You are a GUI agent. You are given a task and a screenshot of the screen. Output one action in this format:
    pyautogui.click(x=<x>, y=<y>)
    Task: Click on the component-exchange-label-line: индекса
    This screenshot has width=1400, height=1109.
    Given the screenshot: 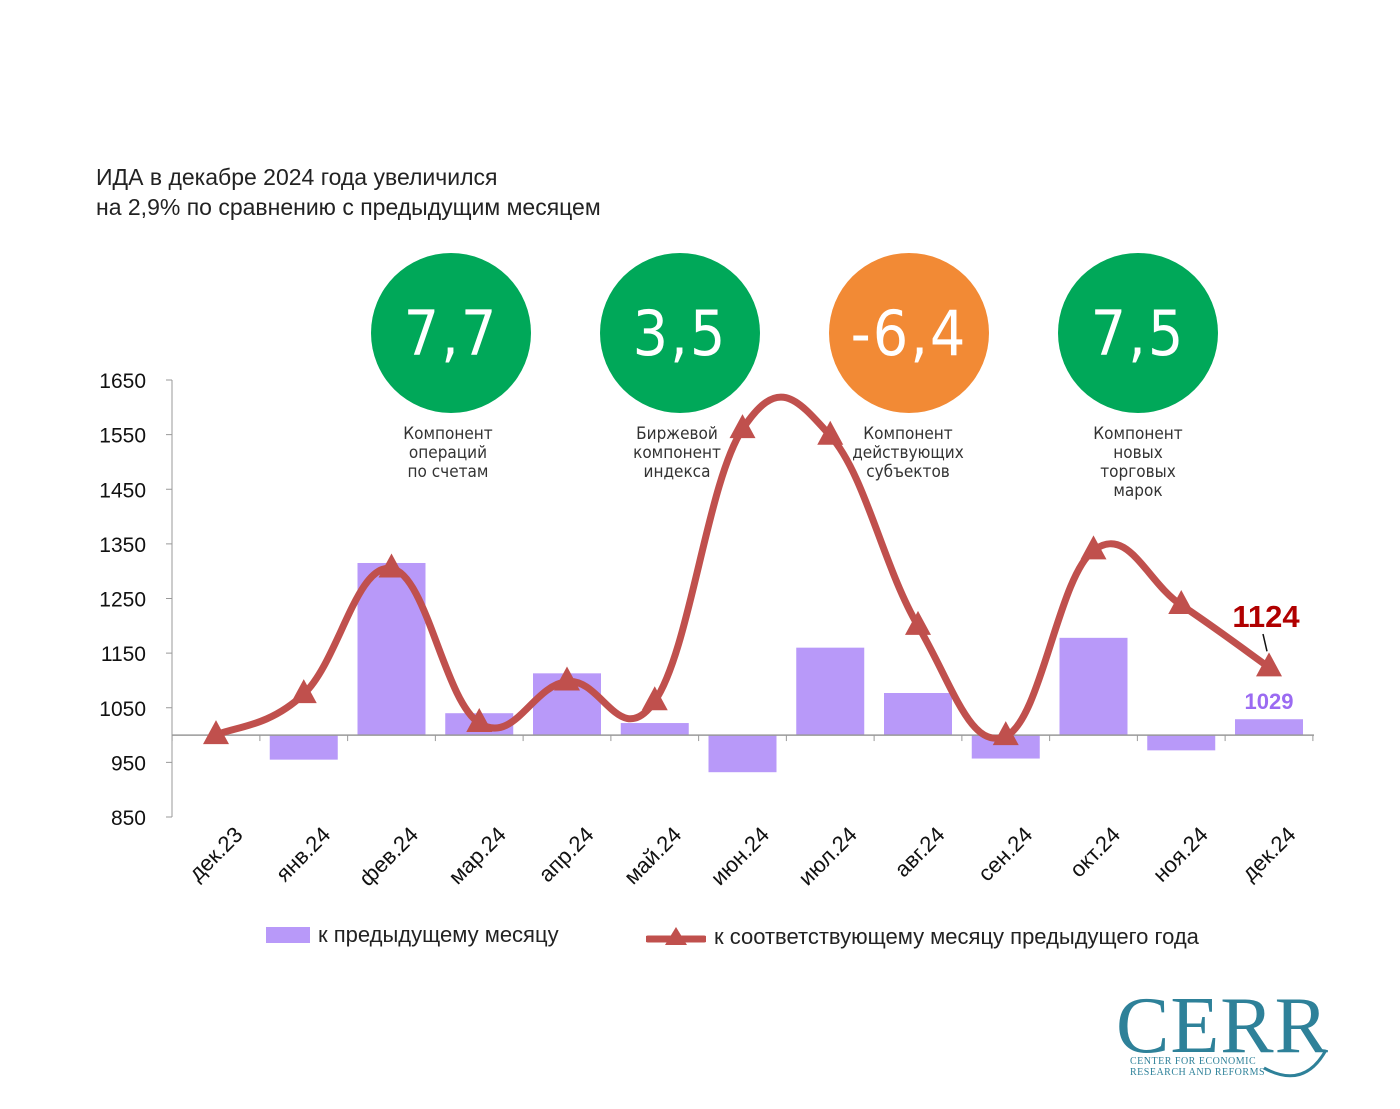 What is the action you would take?
    pyautogui.click(x=677, y=472)
    